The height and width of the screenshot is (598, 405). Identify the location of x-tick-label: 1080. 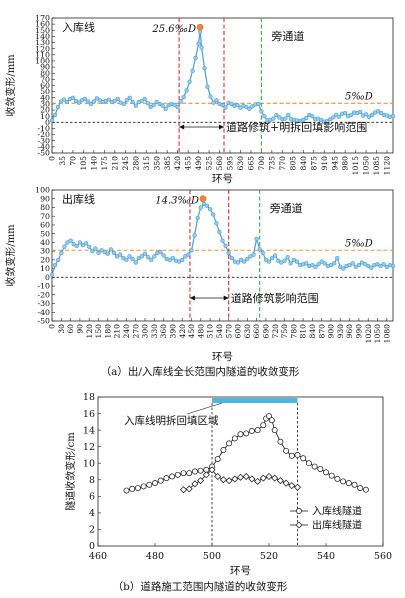
(386, 333).